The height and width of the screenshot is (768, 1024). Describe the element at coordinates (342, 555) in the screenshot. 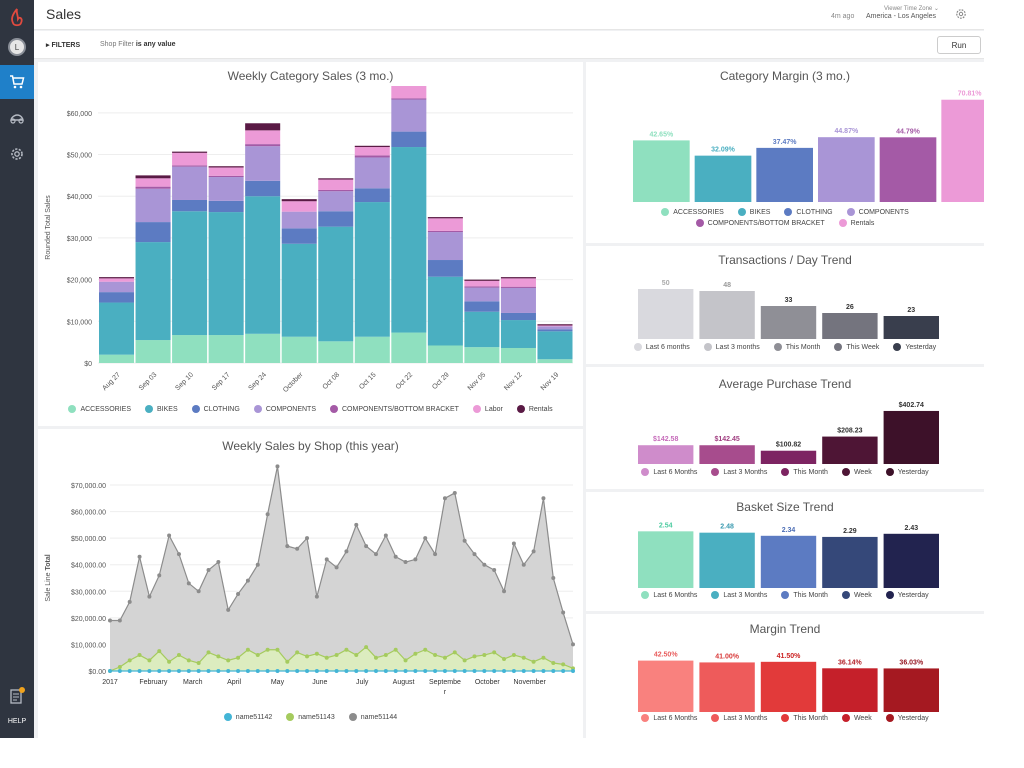

I see `line-name51144` at that location.